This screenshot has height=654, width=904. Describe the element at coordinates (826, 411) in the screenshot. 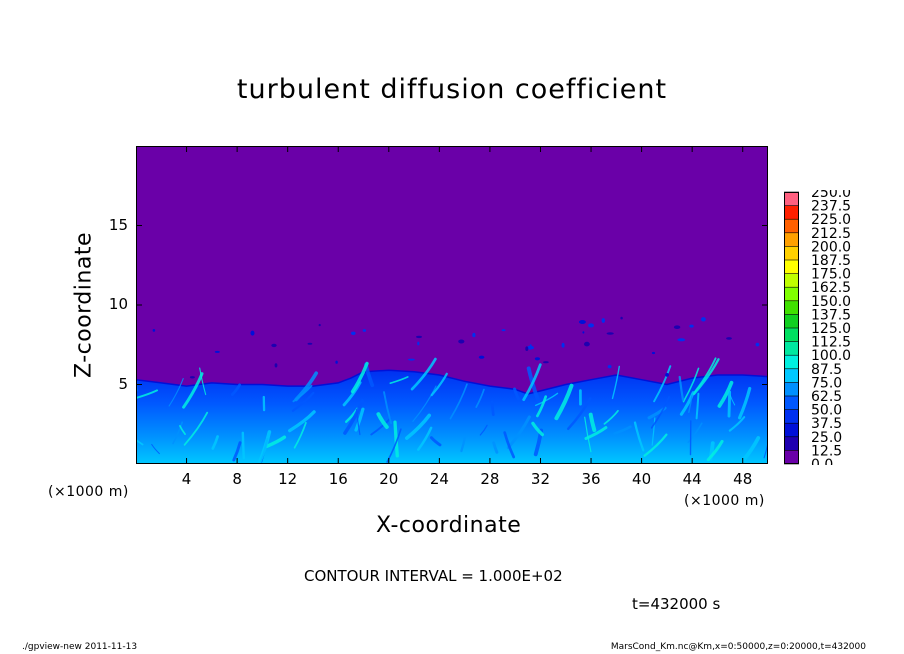

I see `colorbar-label: 50.0` at that location.